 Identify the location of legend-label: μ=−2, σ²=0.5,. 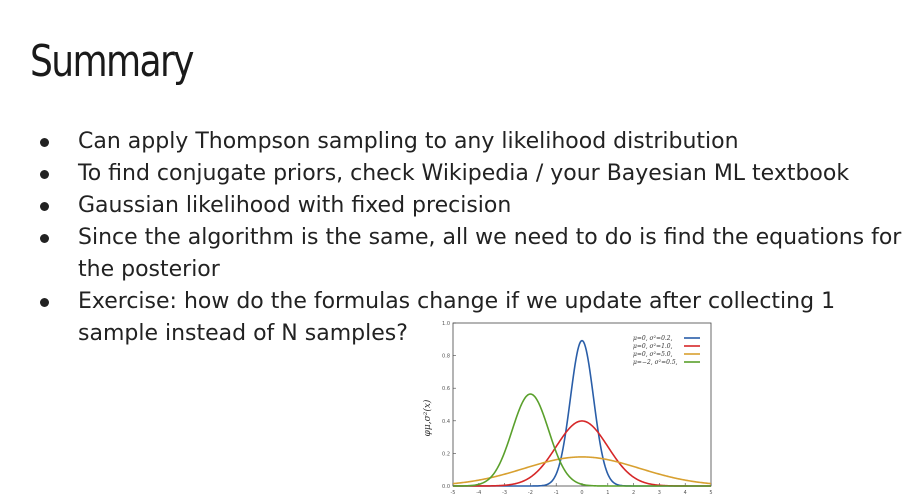
(655, 362).